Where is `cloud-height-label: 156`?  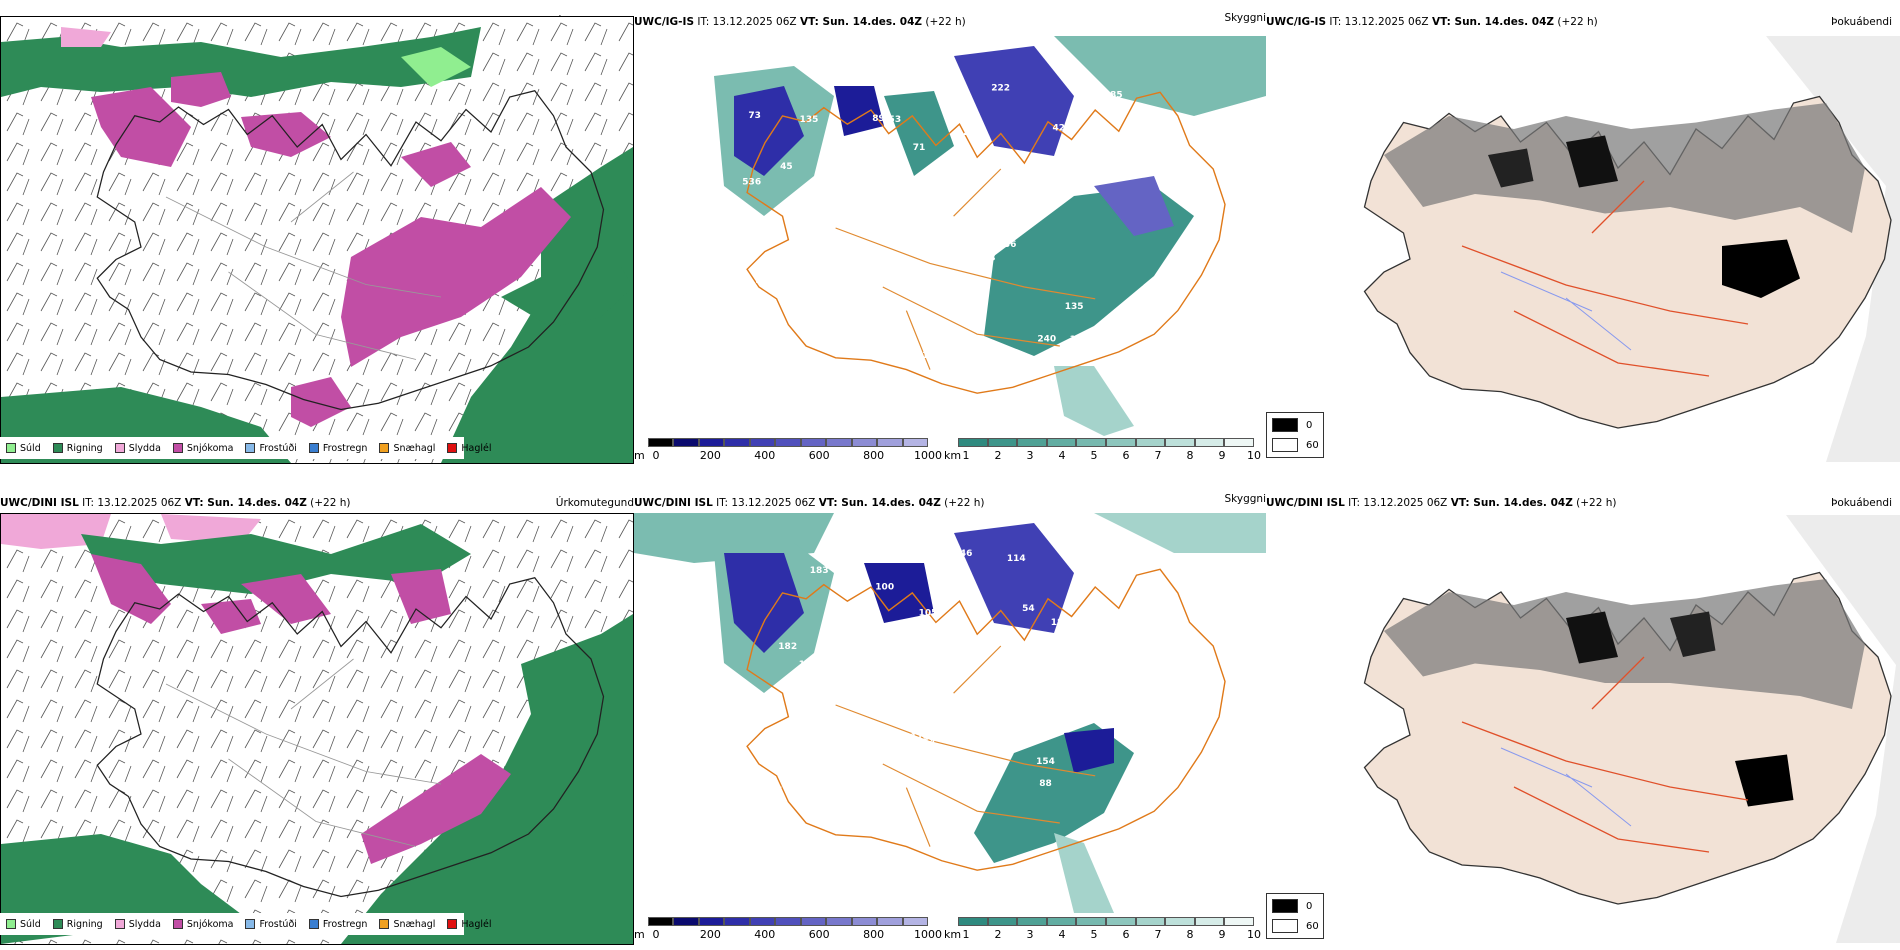
cloud-height-label: 156 is located at coordinates (1007, 245).